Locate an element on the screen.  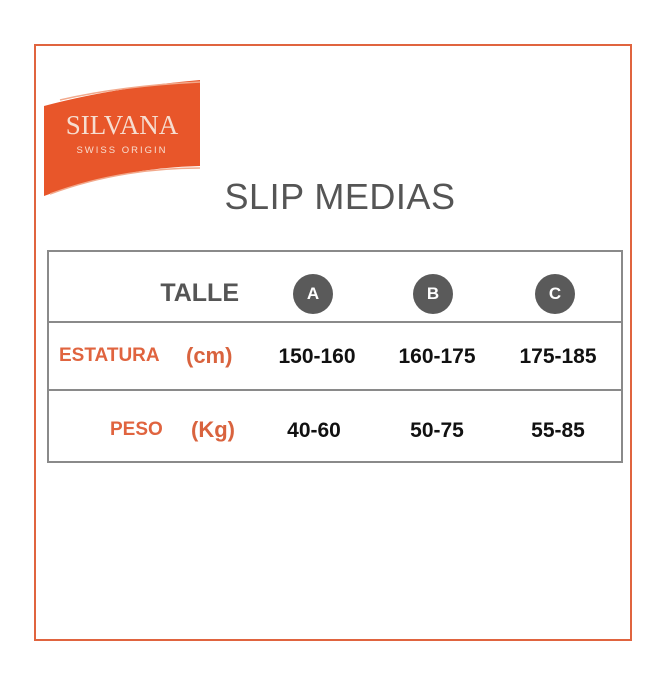
estatura-value-a: 150-160 is located at coordinates (317, 356).